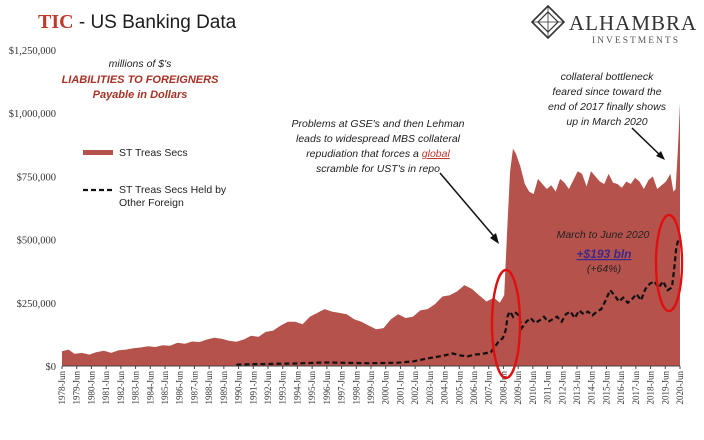 This screenshot has width=704, height=440. I want to click on x-tick-label: 1991-Jun, so click(253, 388).